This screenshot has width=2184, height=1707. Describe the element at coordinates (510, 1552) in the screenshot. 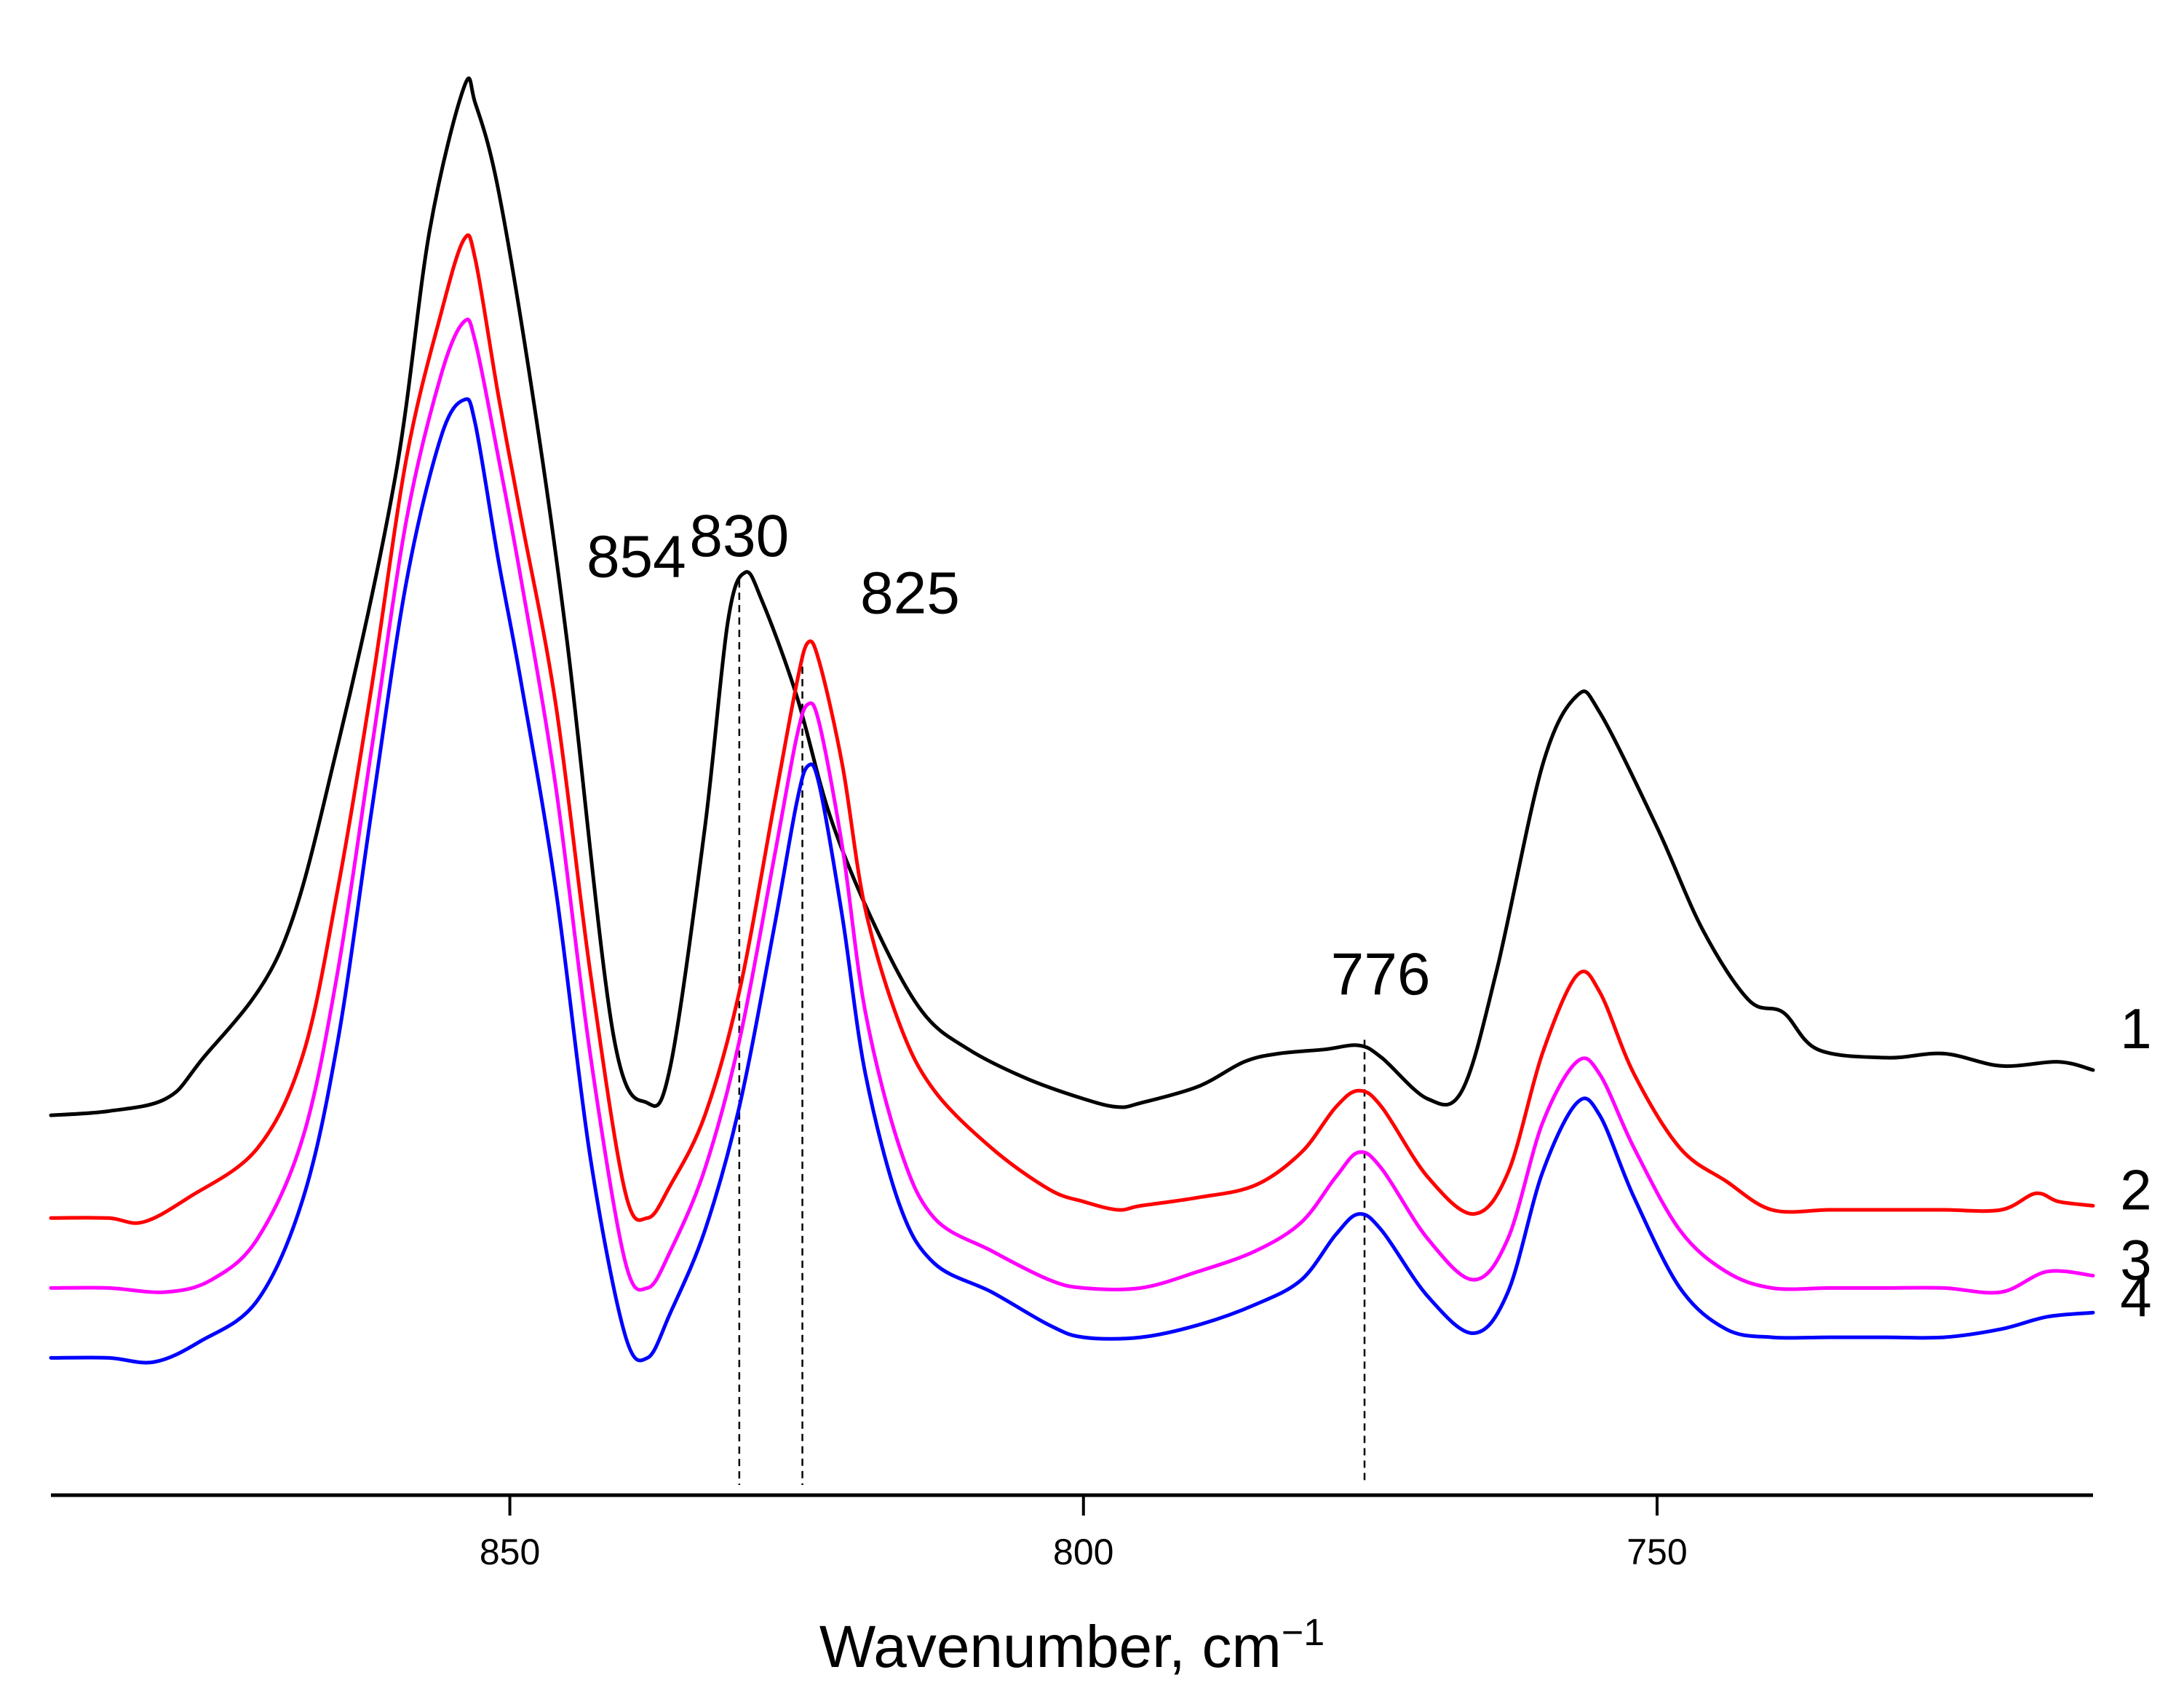

I see `x-tick-label-850: 850` at that location.